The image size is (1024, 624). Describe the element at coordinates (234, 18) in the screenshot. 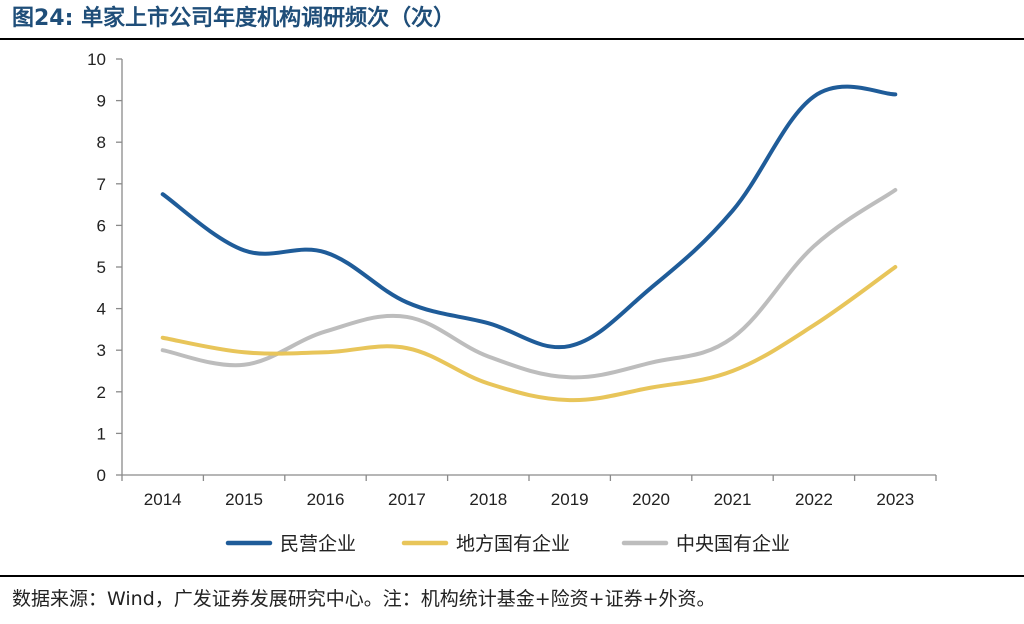

I see `figure-title: 图24: 单家上市公司年度机构调研频次（次）` at that location.